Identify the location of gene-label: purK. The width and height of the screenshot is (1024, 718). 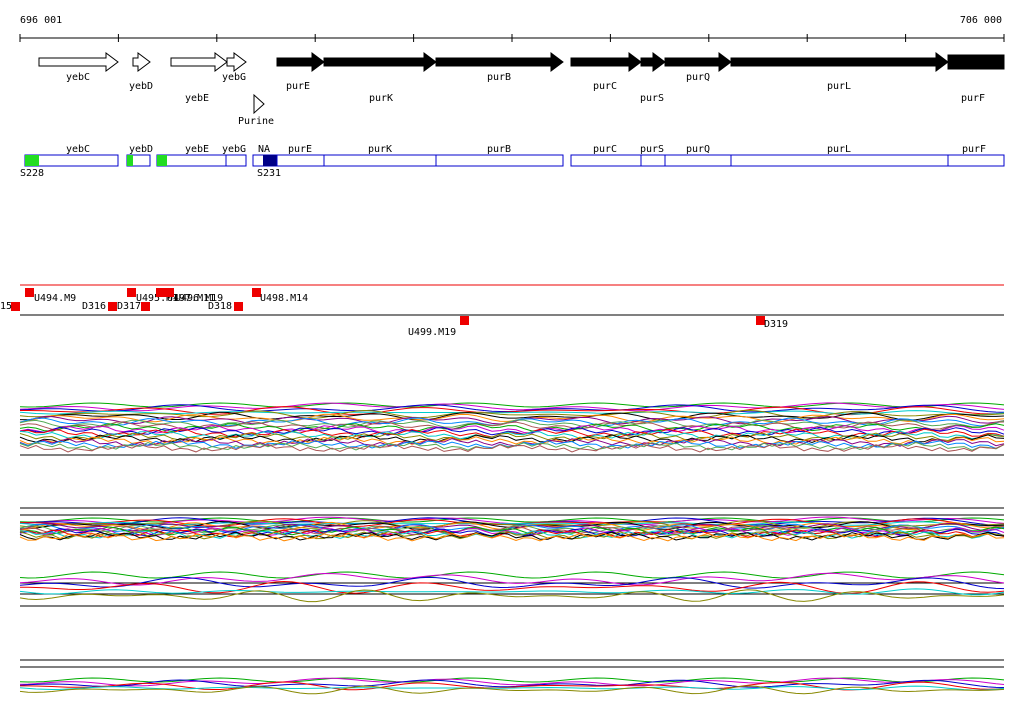
(381, 98).